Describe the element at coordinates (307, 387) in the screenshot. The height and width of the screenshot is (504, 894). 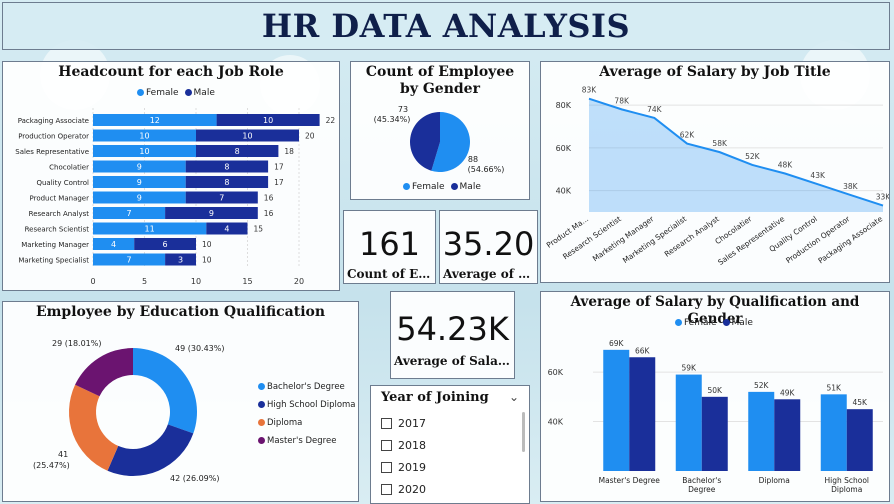
I see `legend-item-bachelors: Bachelor's Degree` at that location.